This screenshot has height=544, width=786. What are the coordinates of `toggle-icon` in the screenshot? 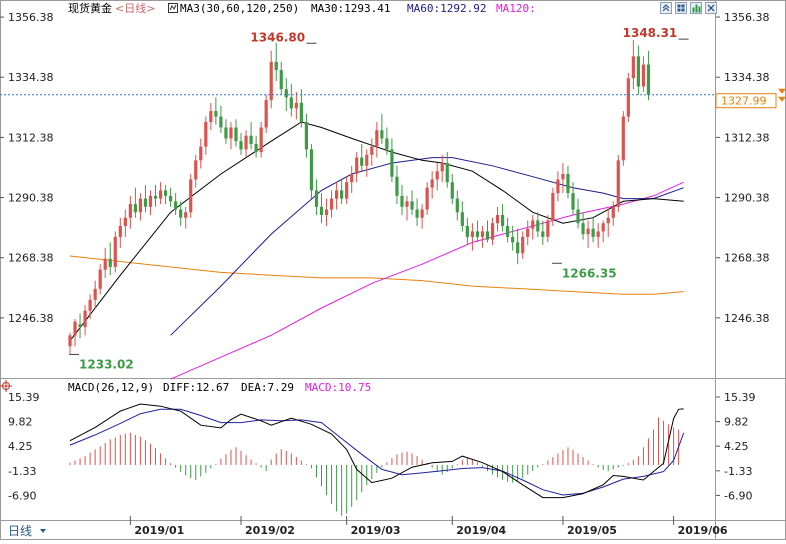 It's located at (666, 8).